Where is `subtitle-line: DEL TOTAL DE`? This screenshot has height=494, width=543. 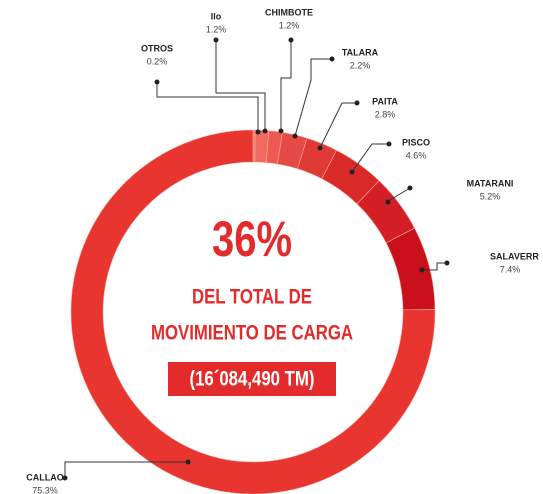
subtitle-line: DEL TOTAL DE is located at coordinates (252, 297).